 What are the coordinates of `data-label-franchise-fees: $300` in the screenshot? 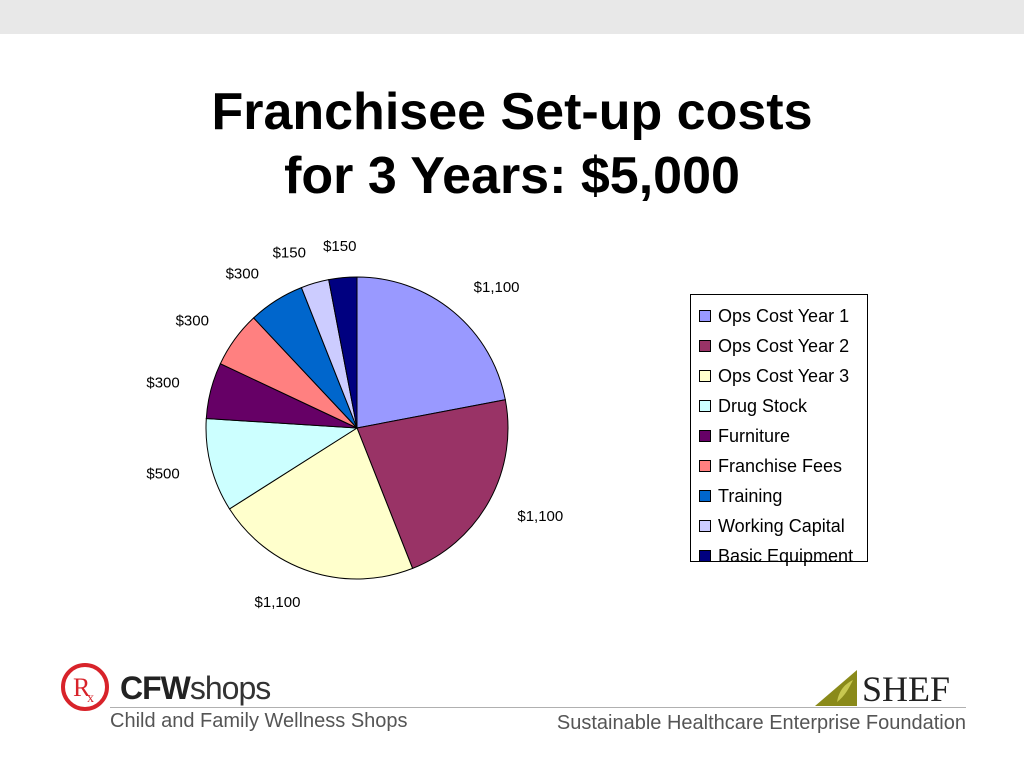 It's located at (192, 320).